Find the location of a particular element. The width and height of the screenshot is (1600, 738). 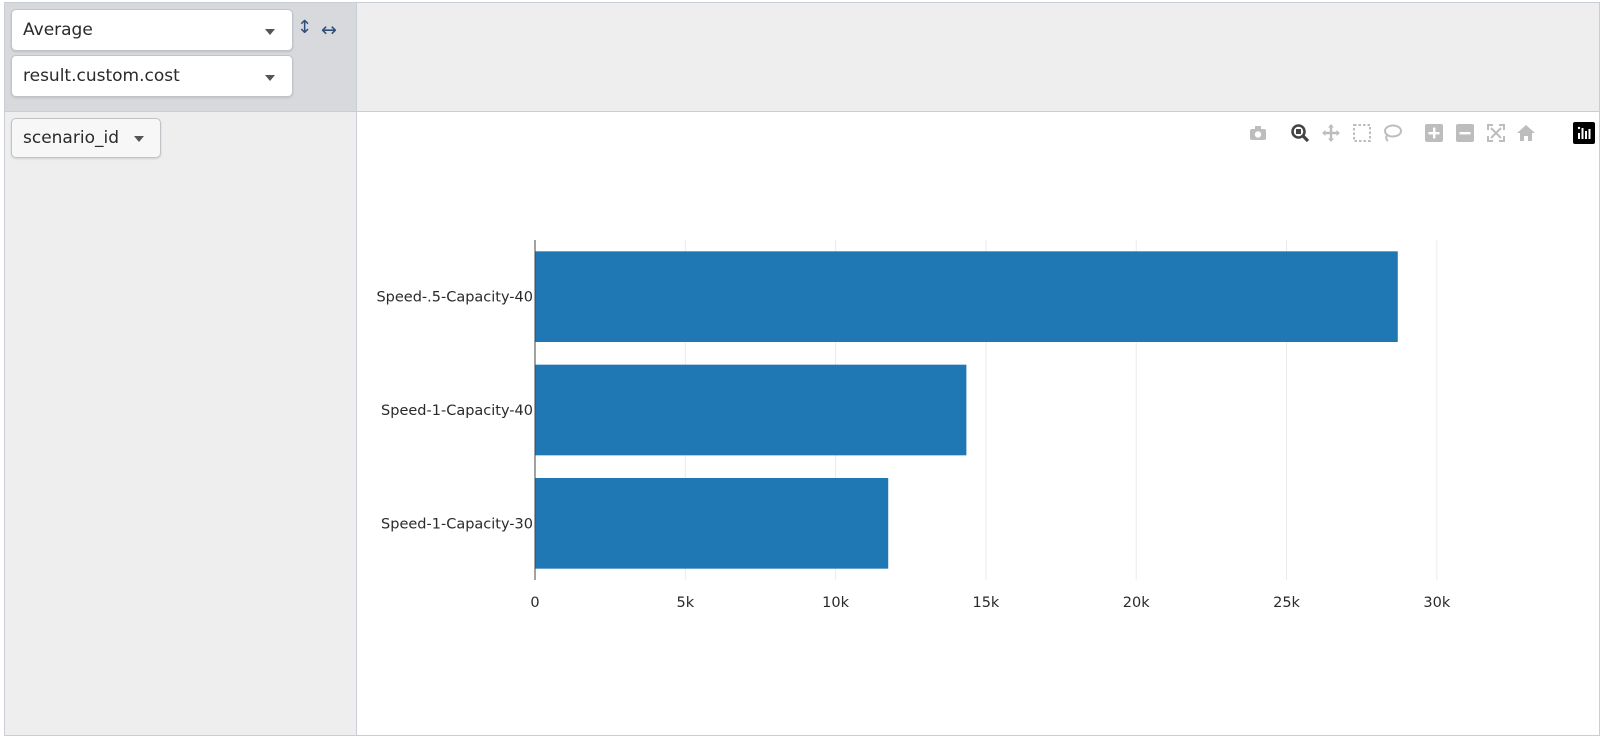

x-tick-label: 0 is located at coordinates (534, 603).